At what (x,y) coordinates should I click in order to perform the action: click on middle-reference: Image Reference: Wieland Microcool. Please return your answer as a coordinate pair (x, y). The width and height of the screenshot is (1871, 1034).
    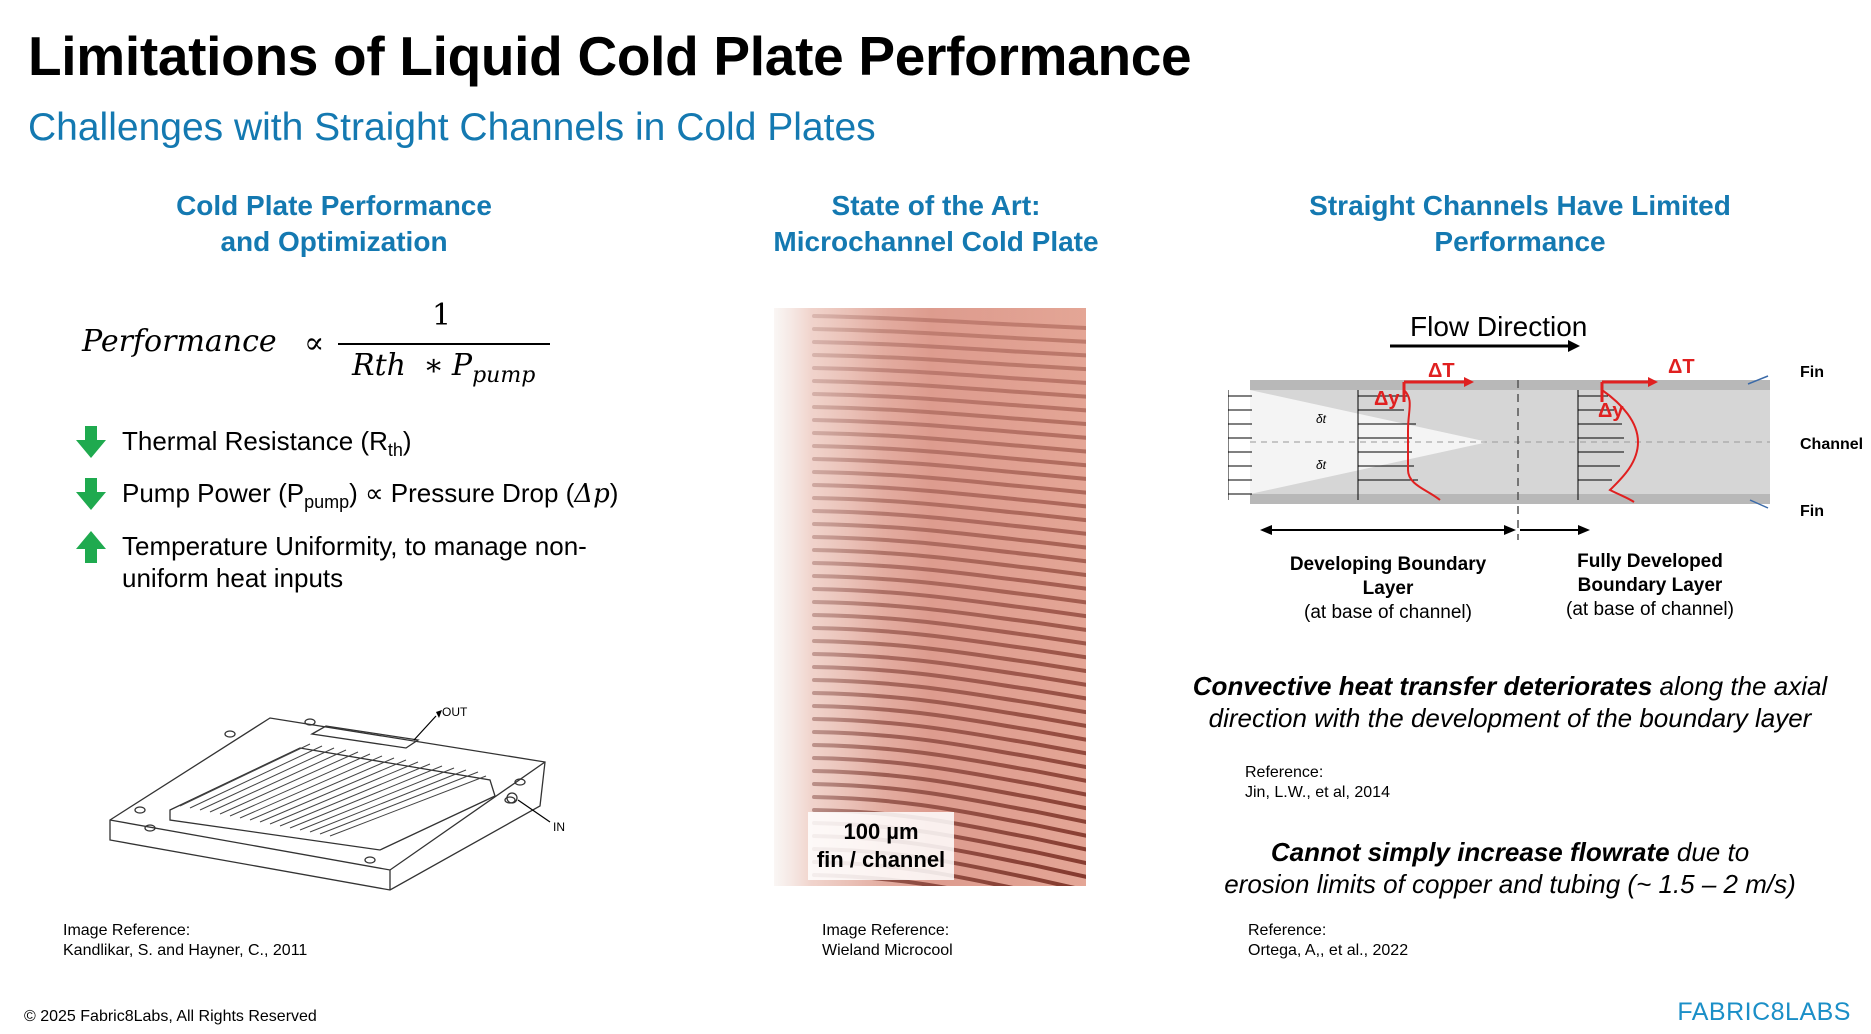
    Looking at the image, I should click on (887, 940).